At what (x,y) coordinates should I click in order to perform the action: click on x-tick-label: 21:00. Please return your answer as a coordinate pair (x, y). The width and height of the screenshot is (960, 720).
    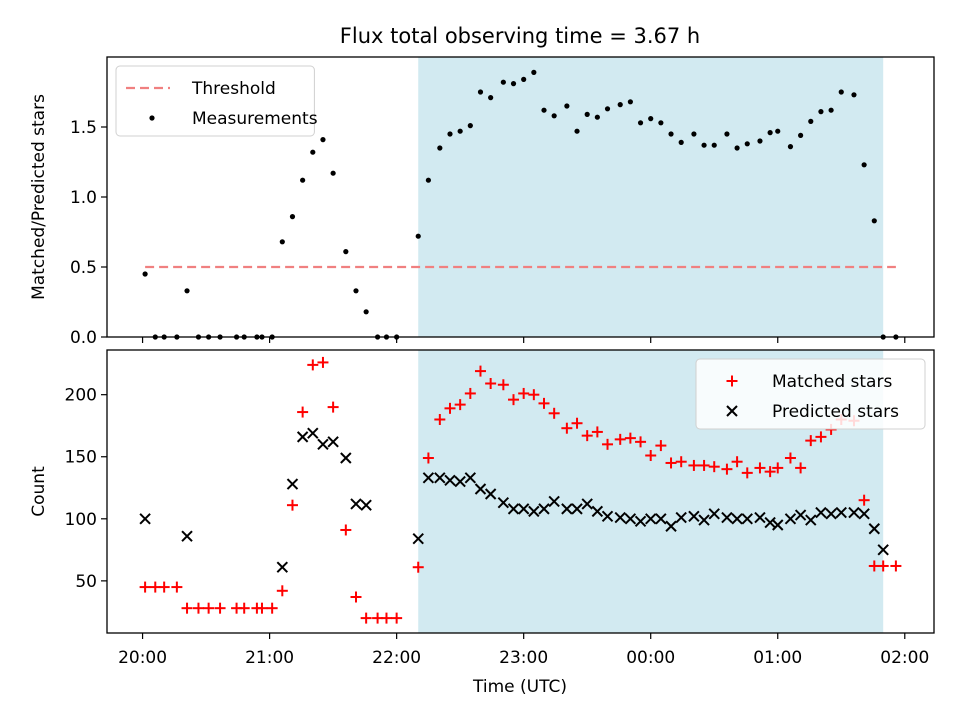
    Looking at the image, I should click on (269, 658).